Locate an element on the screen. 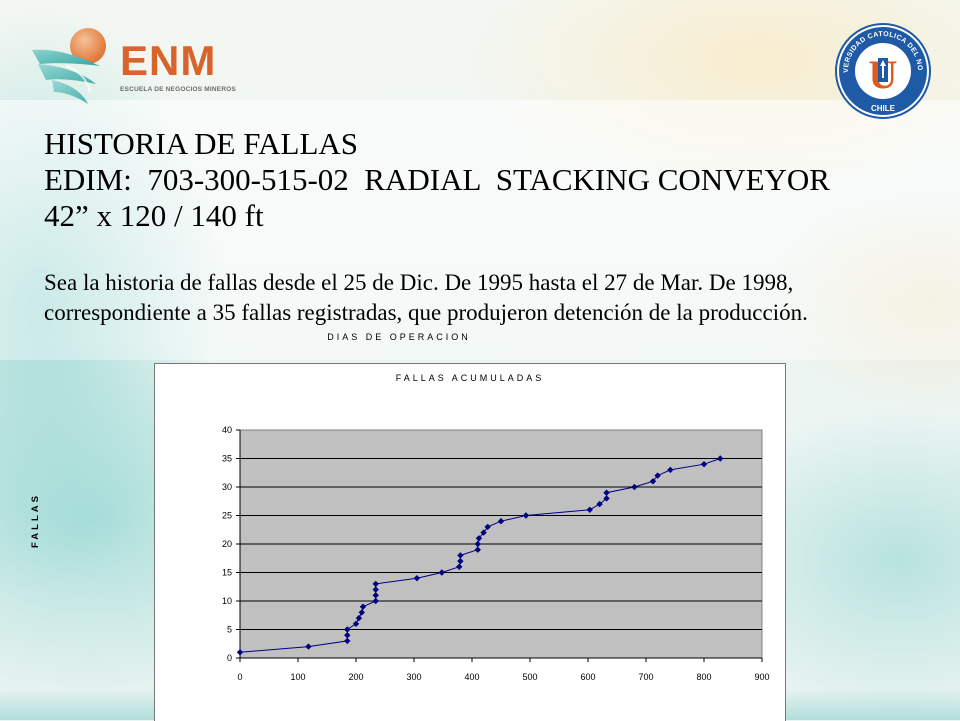 The image size is (960, 721). title-line-1: HISTORIA DE FALLAS is located at coordinates (201, 143).